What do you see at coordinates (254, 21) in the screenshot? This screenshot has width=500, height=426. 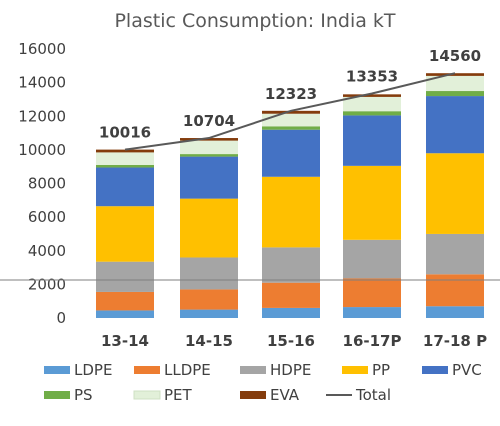 I see `chart-title: Plastic Consumption: India kT` at bounding box center [254, 21].